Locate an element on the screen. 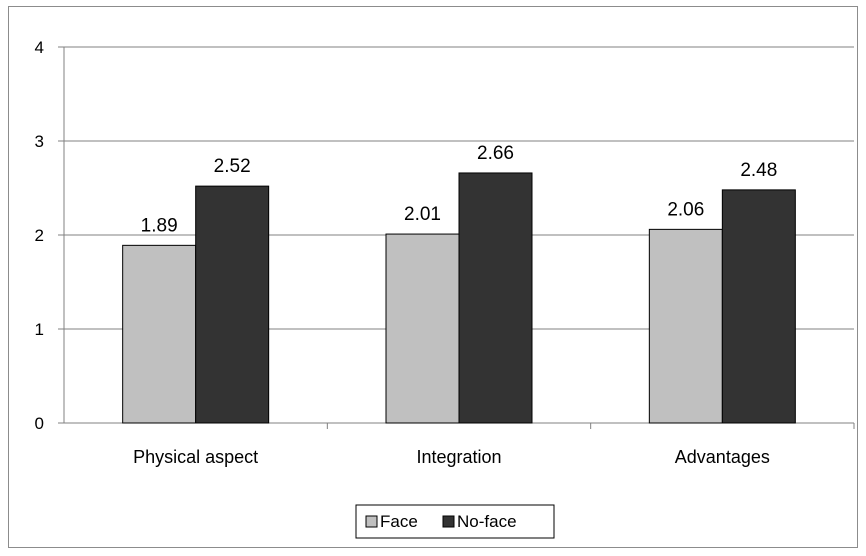 The image size is (866, 556). y-ticks: 0 1 2 3 4 is located at coordinates (49, 235).